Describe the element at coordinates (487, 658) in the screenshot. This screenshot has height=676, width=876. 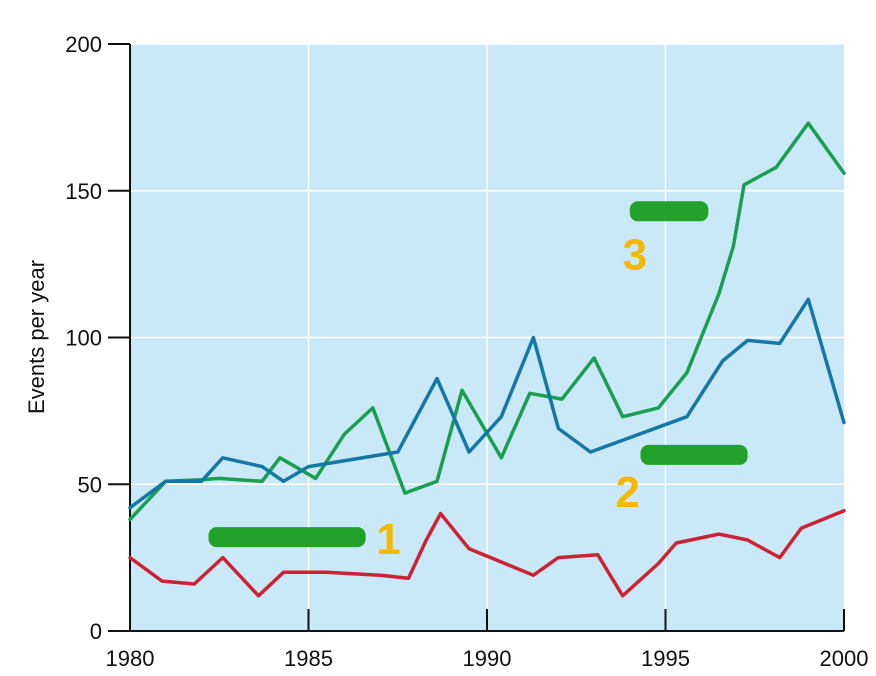
I see `x-tick-label: 1990` at that location.